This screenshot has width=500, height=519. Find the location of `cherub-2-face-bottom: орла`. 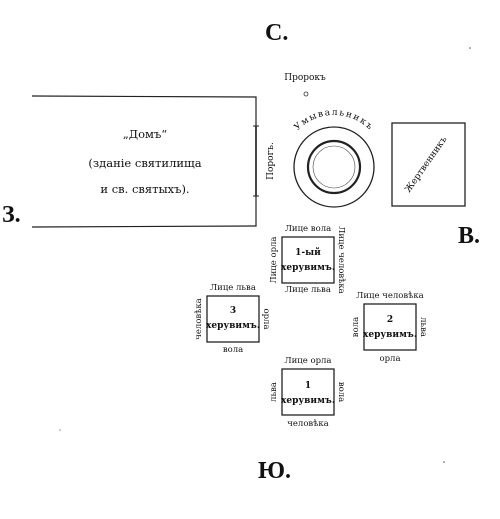

cherub-2-face-bottom: орла is located at coordinates (389, 359).